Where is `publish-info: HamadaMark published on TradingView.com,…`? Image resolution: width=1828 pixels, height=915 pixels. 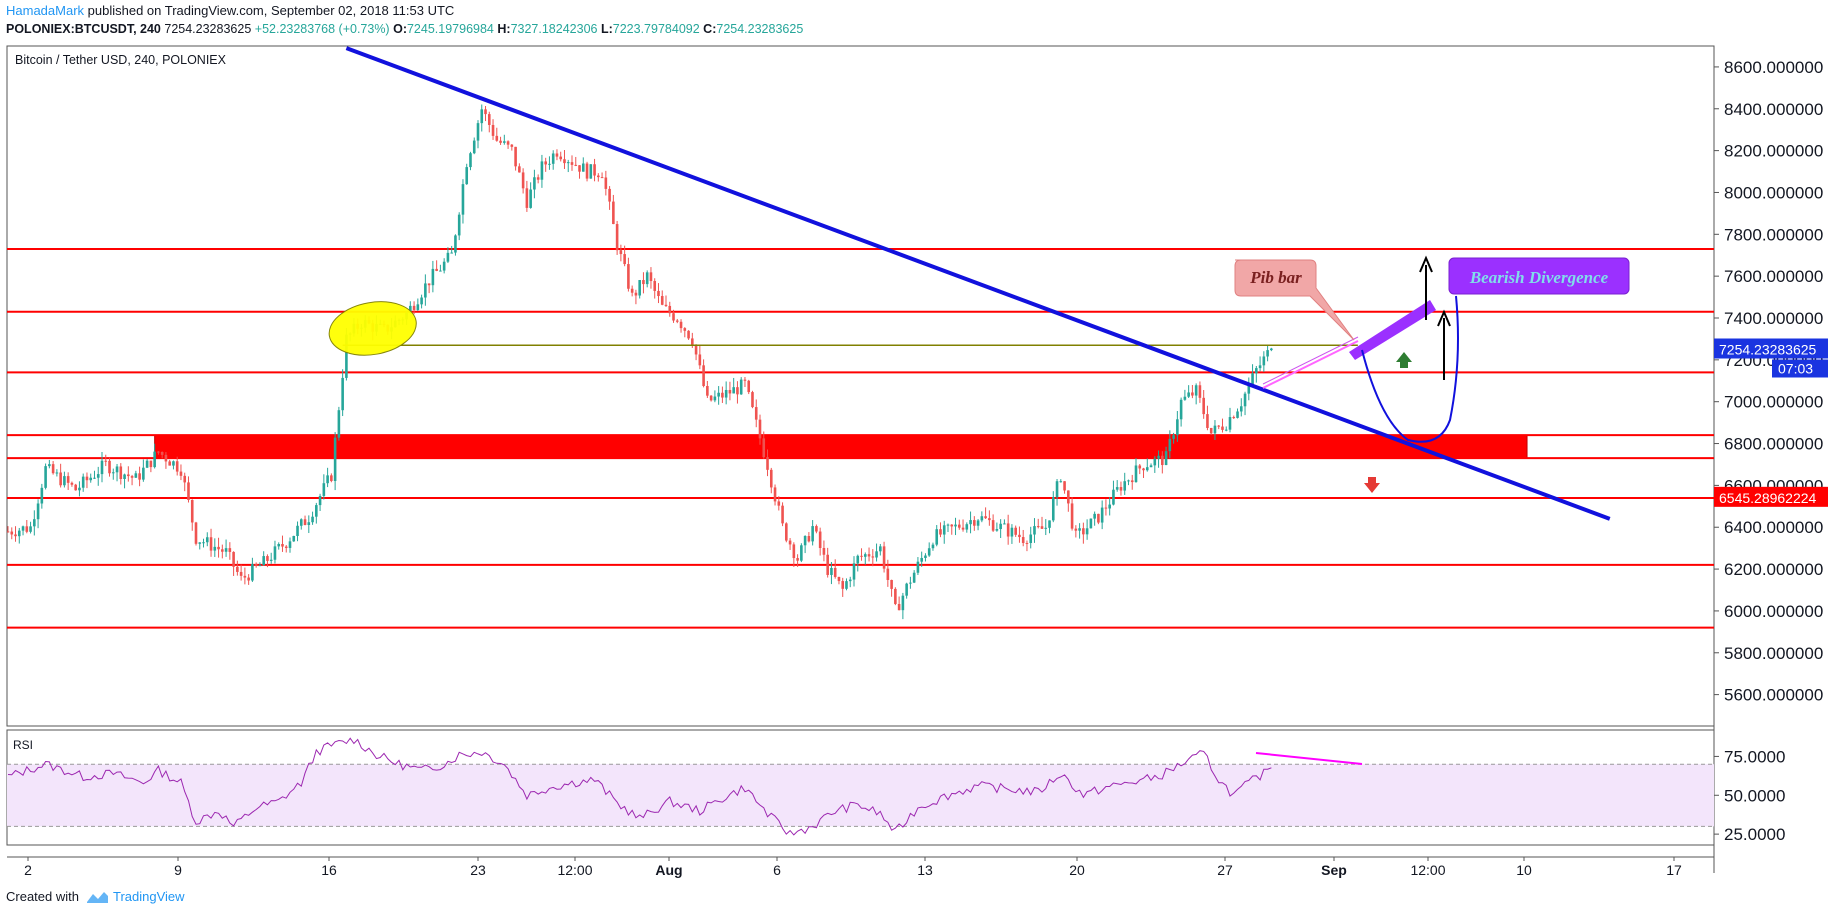 publish-info: HamadaMark published on TradingView.com,… is located at coordinates (230, 11).